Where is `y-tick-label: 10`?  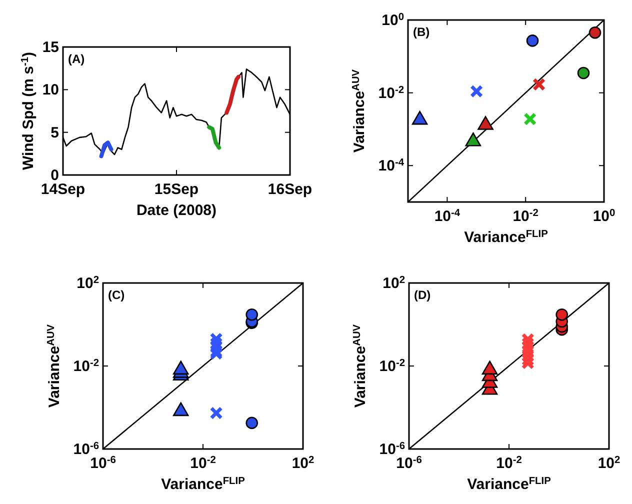 y-tick-label: 10 is located at coordinates (50, 90).